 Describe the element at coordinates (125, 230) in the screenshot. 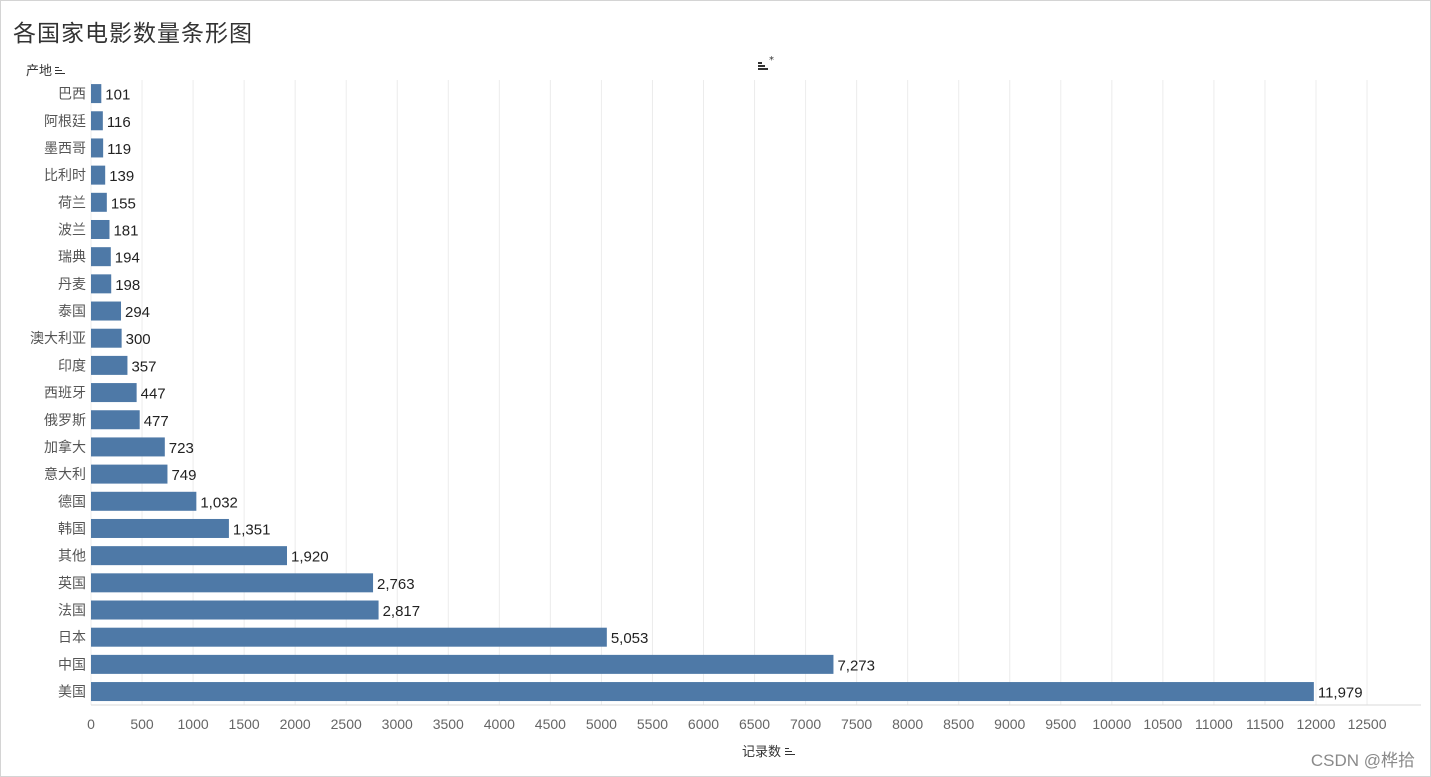

I see `value-label: 181` at that location.